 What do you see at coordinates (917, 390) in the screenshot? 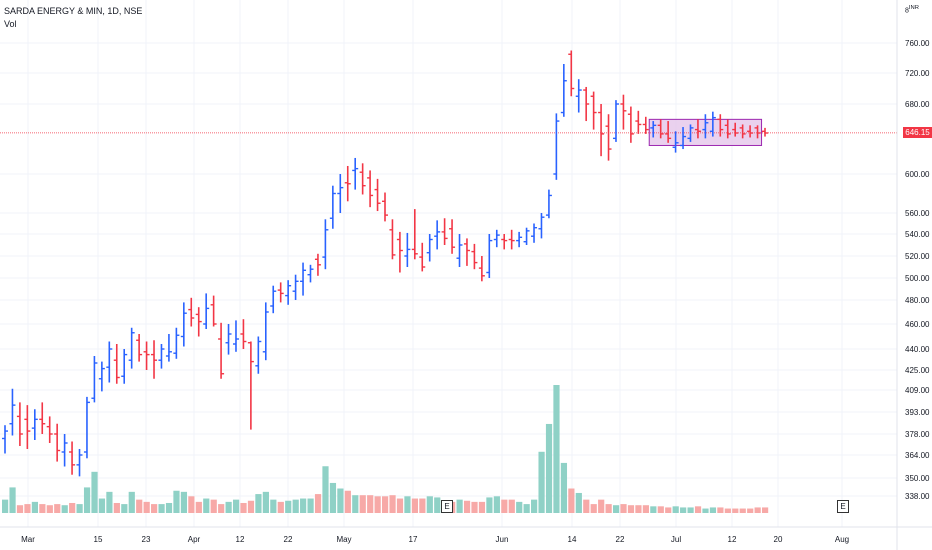
I see `price-tick-label: 409.00` at bounding box center [917, 390].